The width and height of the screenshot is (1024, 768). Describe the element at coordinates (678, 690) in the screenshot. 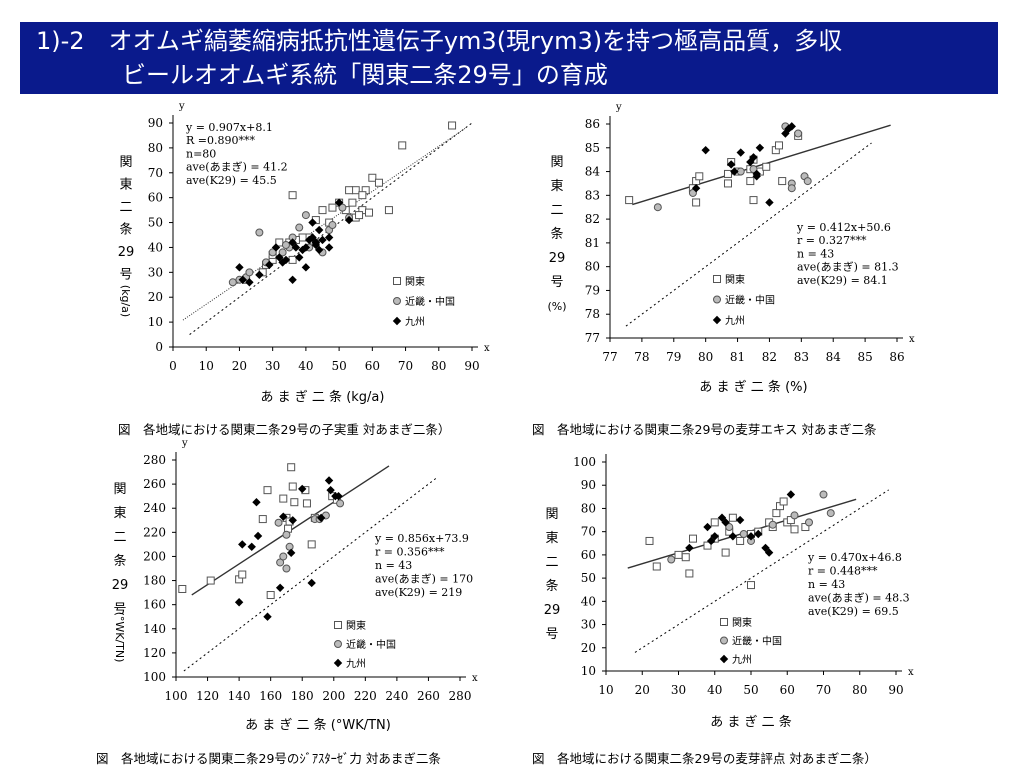

I see `x-tick-label: 30` at that location.